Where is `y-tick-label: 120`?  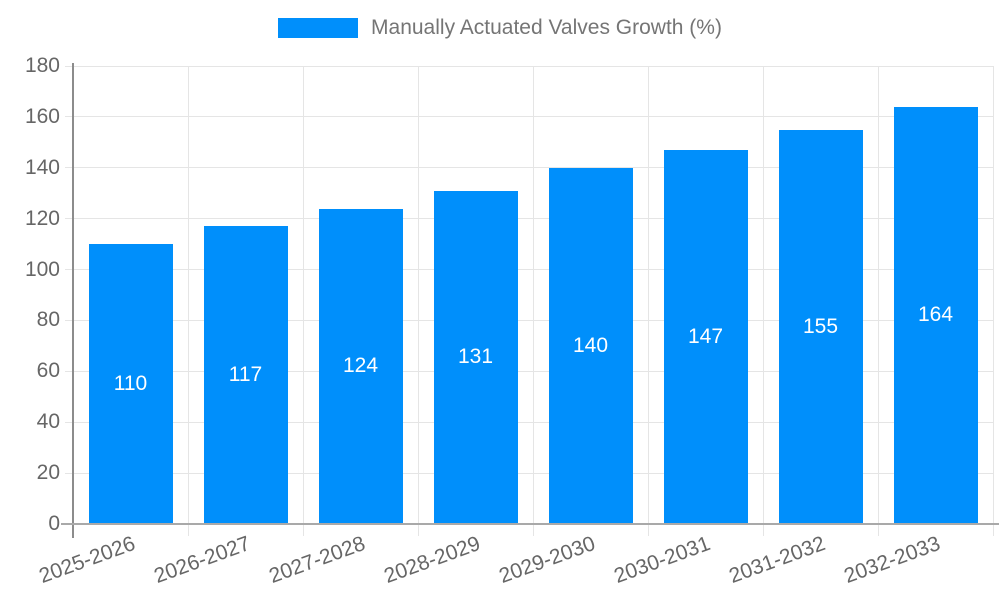 y-tick-label: 120 is located at coordinates (42, 218).